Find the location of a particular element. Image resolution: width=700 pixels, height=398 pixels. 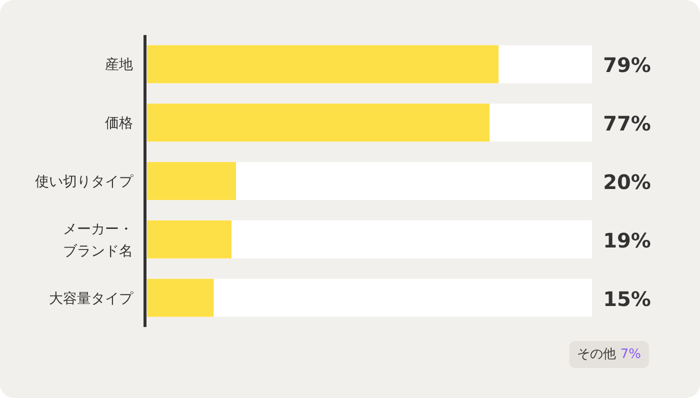

data-label: 79% is located at coordinates (627, 65).